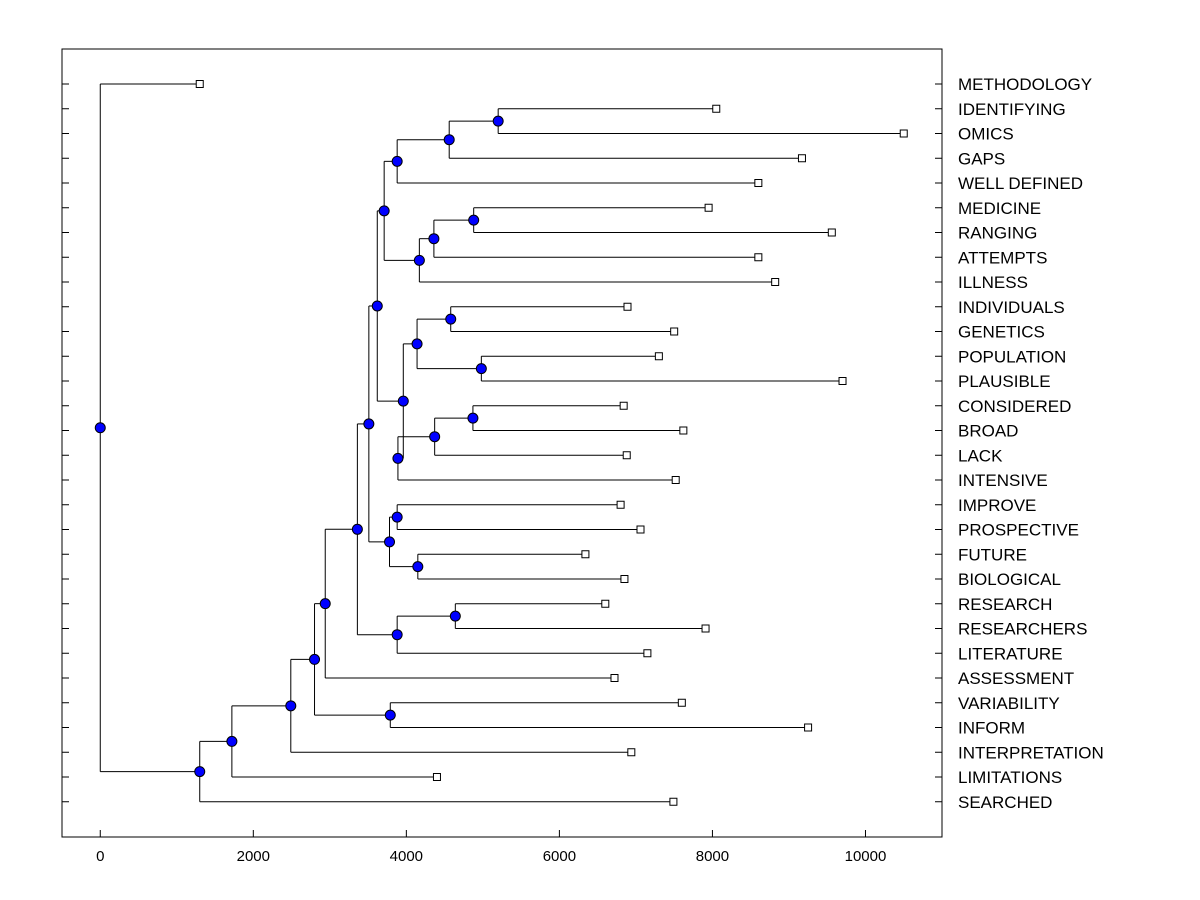 This screenshot has width=1200, height=900. I want to click on leaf-label: POPULATION, so click(1012, 356).